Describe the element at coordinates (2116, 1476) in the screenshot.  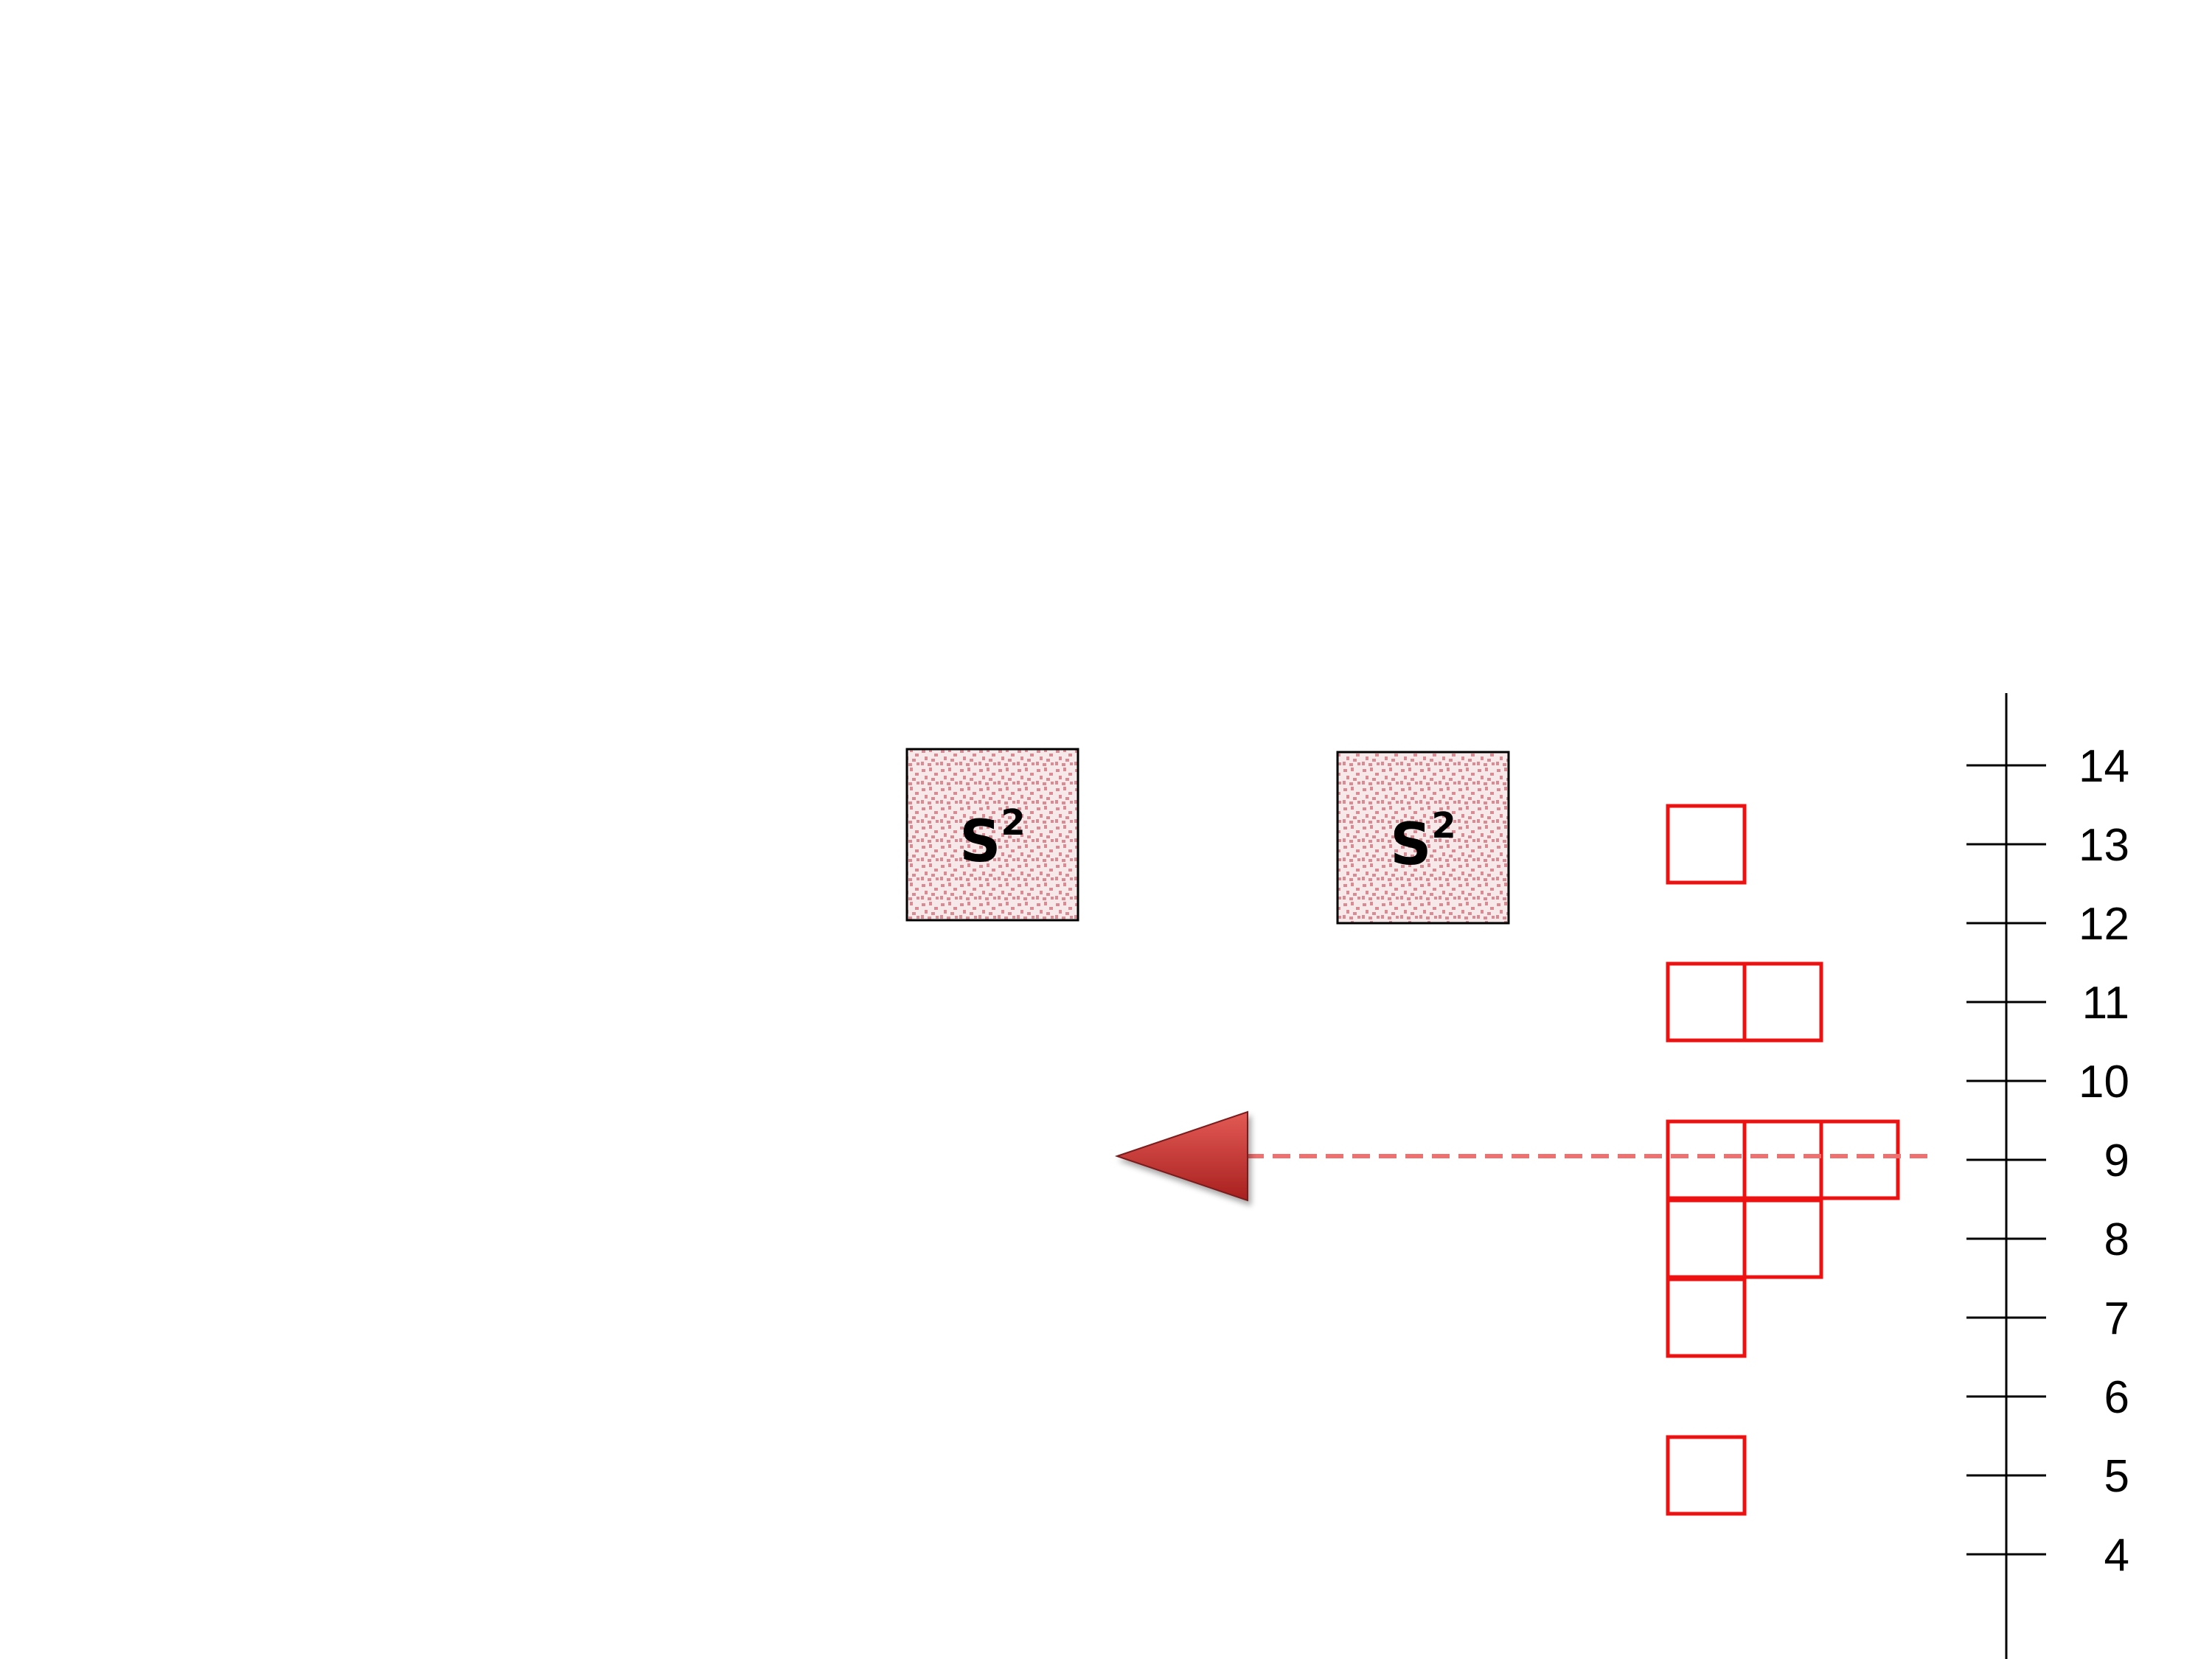
I see `axis-tick-label: 5` at that location.